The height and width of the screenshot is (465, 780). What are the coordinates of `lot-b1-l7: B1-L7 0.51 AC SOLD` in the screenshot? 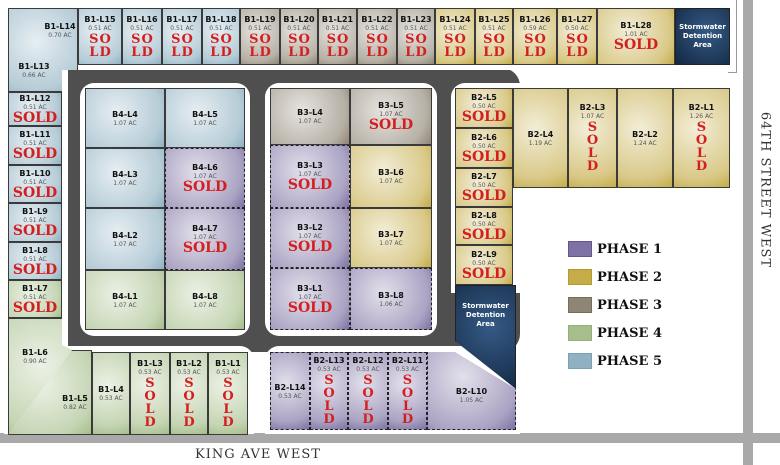 It's located at (35, 299).